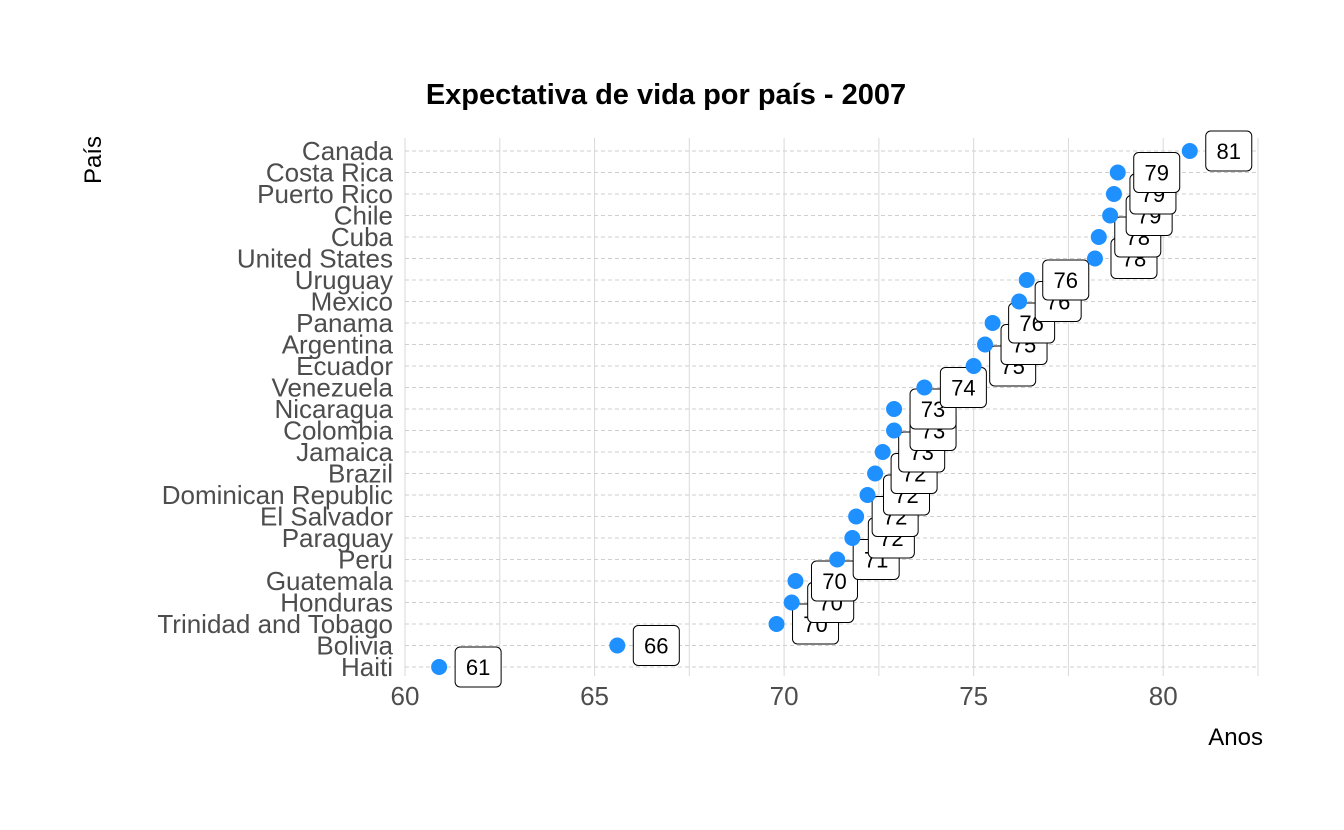 This screenshot has height=830, width=1344. Describe the element at coordinates (326, 517) in the screenshot. I see `y-tick-label: El Salvador` at that location.